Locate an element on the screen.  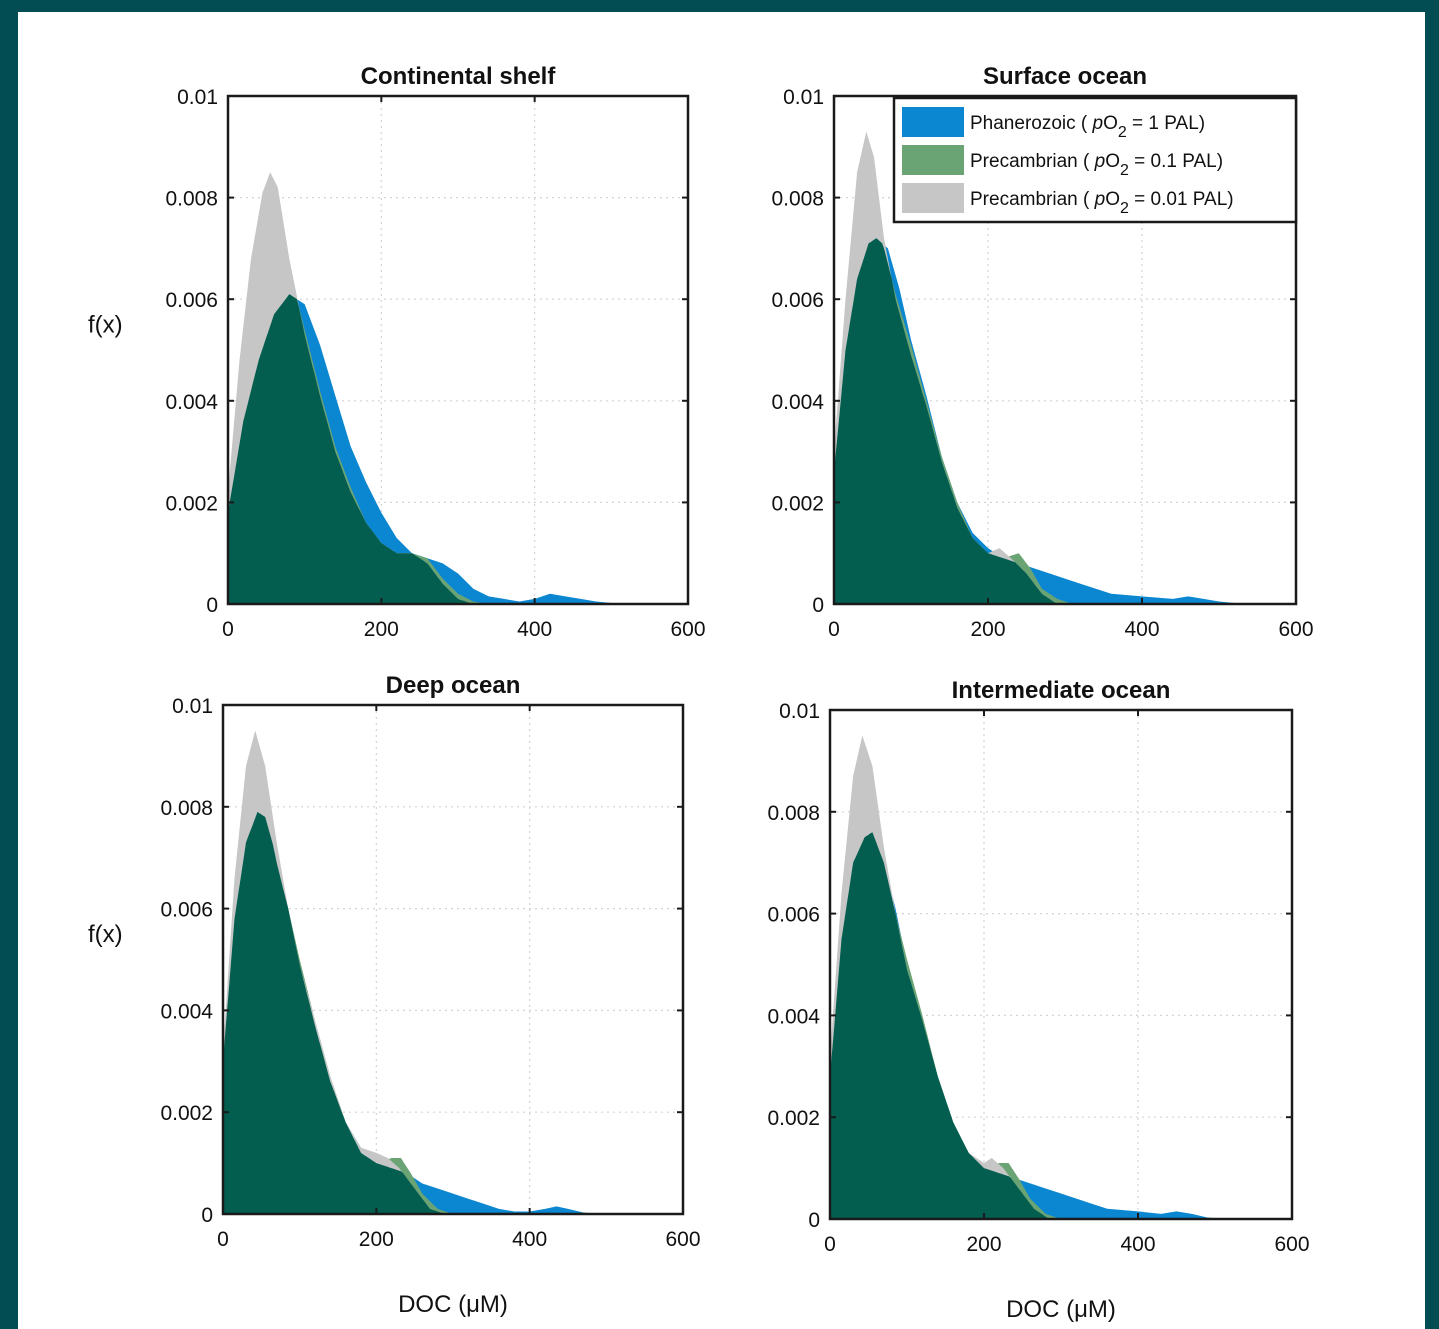
legend-label-suffix: = 1 PAL) is located at coordinates (1166, 123).